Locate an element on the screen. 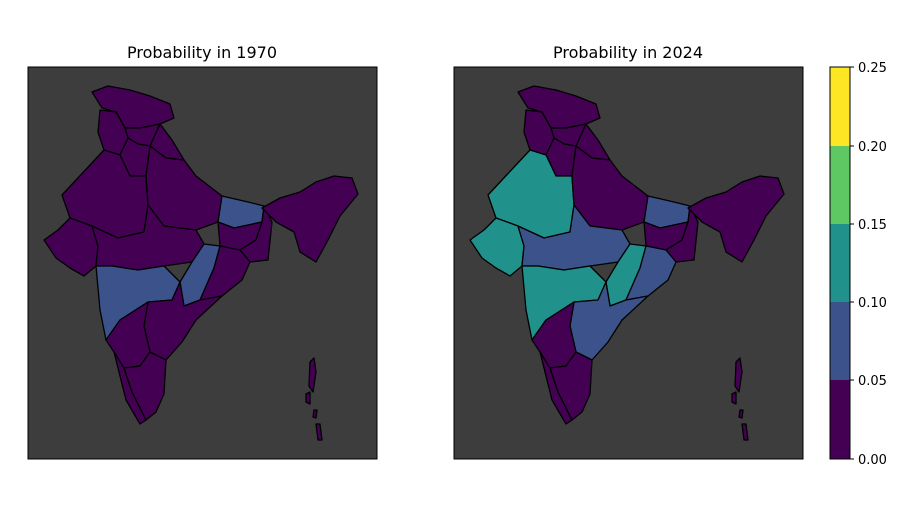 The width and height of the screenshot is (901, 508). map-title: Probability in 2024 is located at coordinates (628, 52).